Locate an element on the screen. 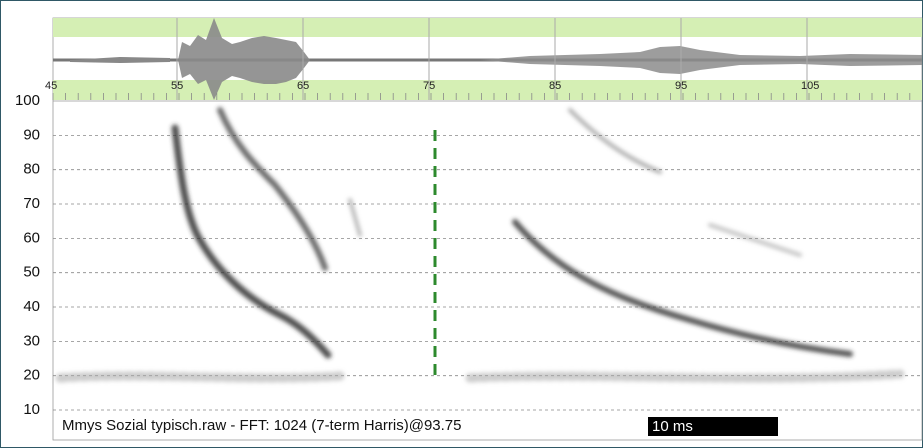  time-tick-label: 105 is located at coordinates (810, 86).